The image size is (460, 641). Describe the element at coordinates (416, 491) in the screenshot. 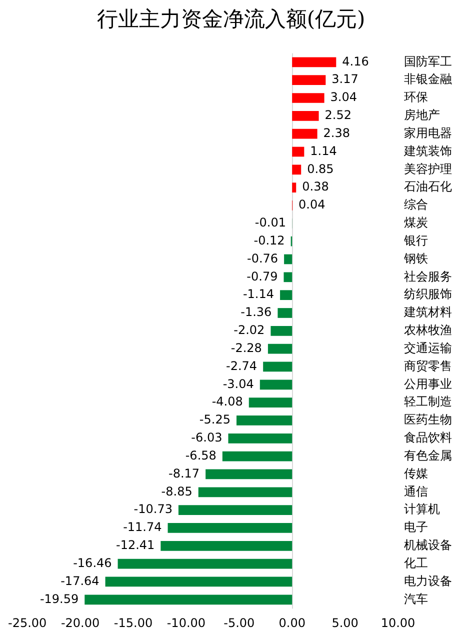

I see `y-tick-label: 通信` at that location.